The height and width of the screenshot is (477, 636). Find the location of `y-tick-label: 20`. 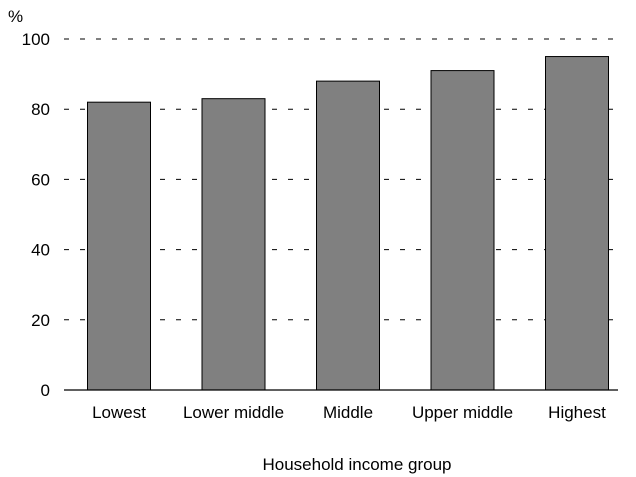

y-tick-label: 20 is located at coordinates (40, 320).